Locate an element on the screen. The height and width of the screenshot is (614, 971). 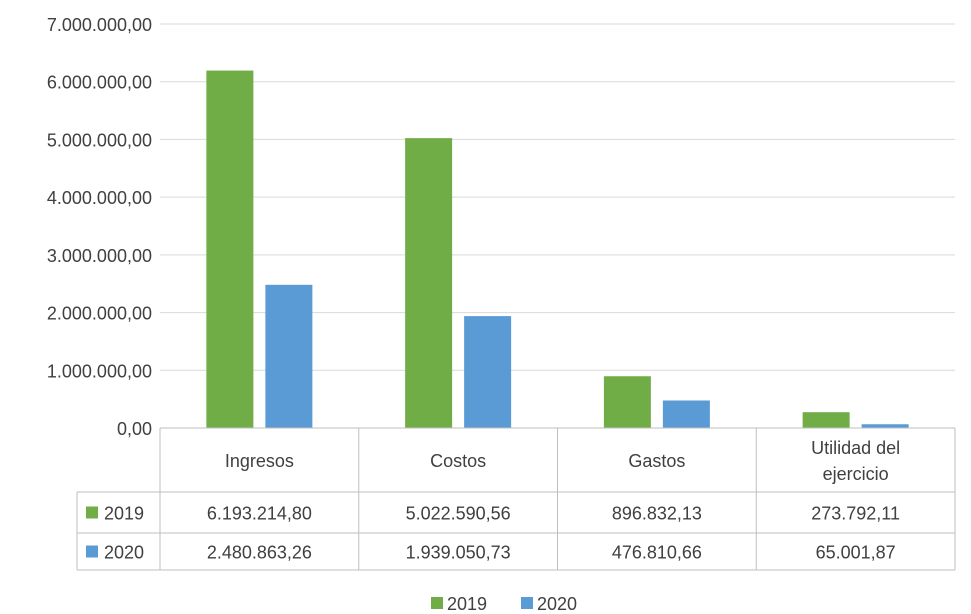
category-label: Gastos is located at coordinates (656, 461).